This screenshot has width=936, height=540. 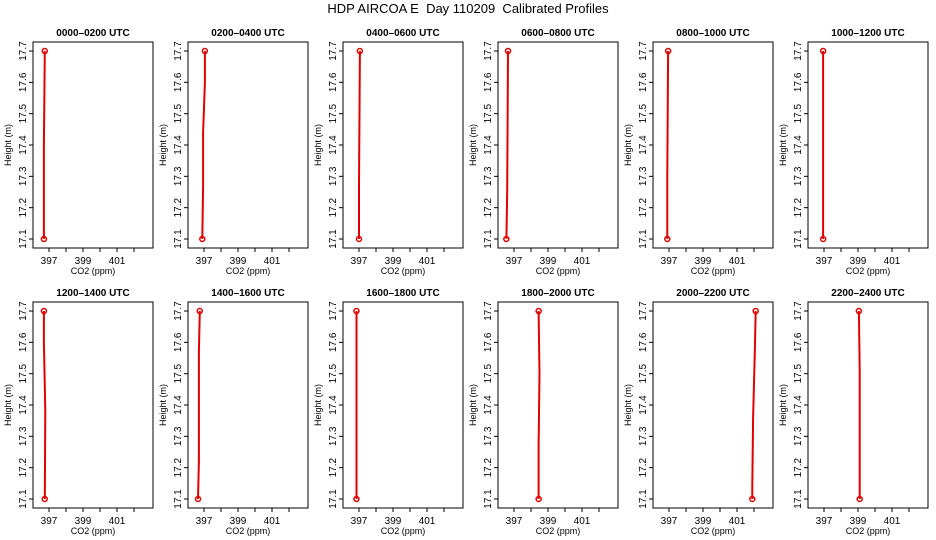 I want to click on panel-title: 2000–2200 UTC, so click(x=712, y=293).